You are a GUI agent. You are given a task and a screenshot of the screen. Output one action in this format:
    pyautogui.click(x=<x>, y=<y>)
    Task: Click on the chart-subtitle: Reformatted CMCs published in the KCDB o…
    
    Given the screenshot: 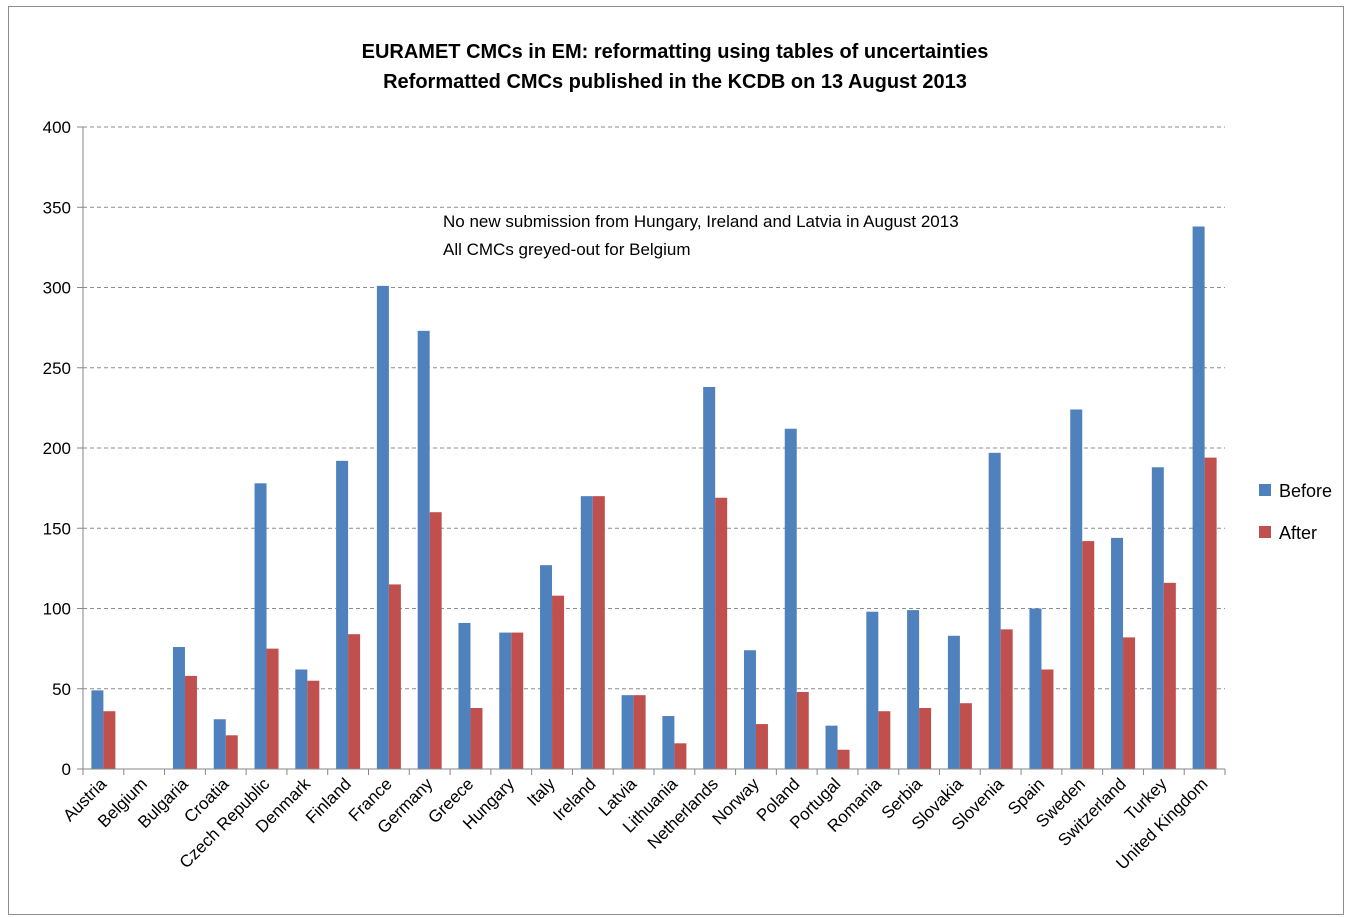 What is the action you would take?
    pyautogui.click(x=675, y=82)
    